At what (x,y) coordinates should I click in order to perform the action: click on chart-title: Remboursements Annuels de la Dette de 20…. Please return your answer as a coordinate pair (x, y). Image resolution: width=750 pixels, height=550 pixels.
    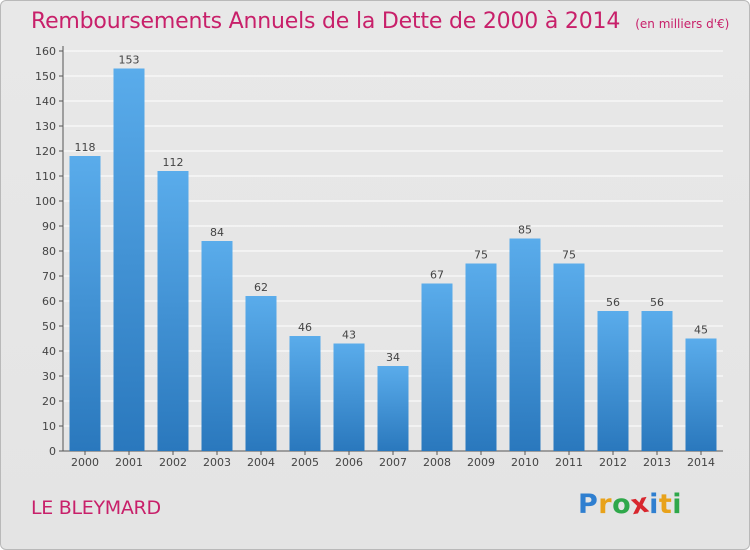
    Looking at the image, I should click on (326, 21).